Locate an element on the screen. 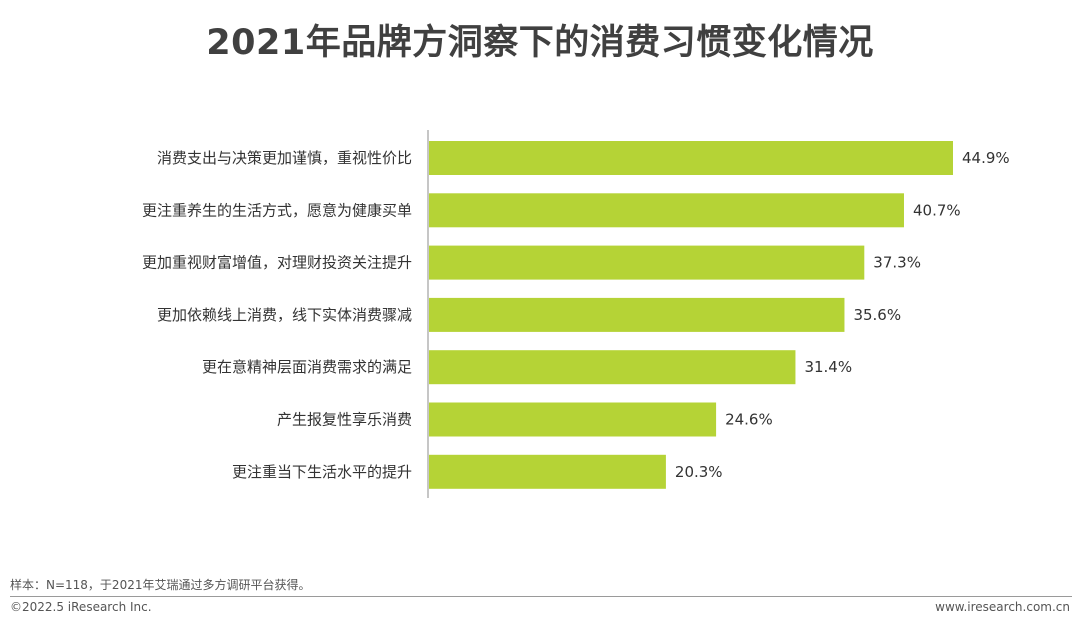 The width and height of the screenshot is (1080, 639). value-label-4: 35.6% is located at coordinates (877, 315).